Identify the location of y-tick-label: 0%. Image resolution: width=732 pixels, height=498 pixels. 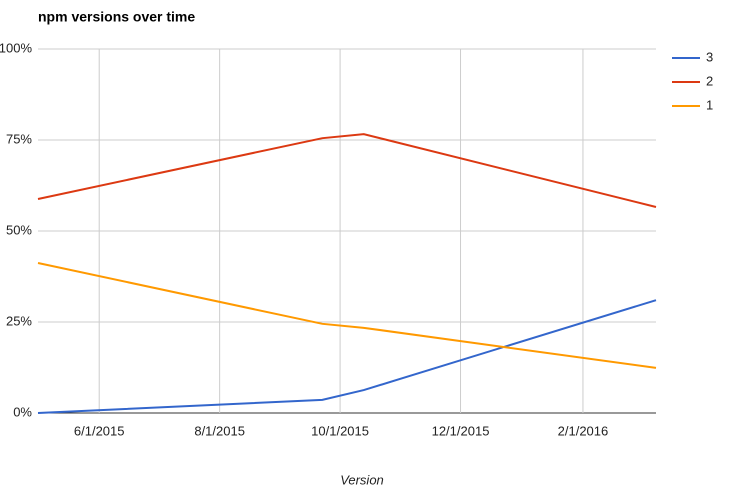
(22, 411).